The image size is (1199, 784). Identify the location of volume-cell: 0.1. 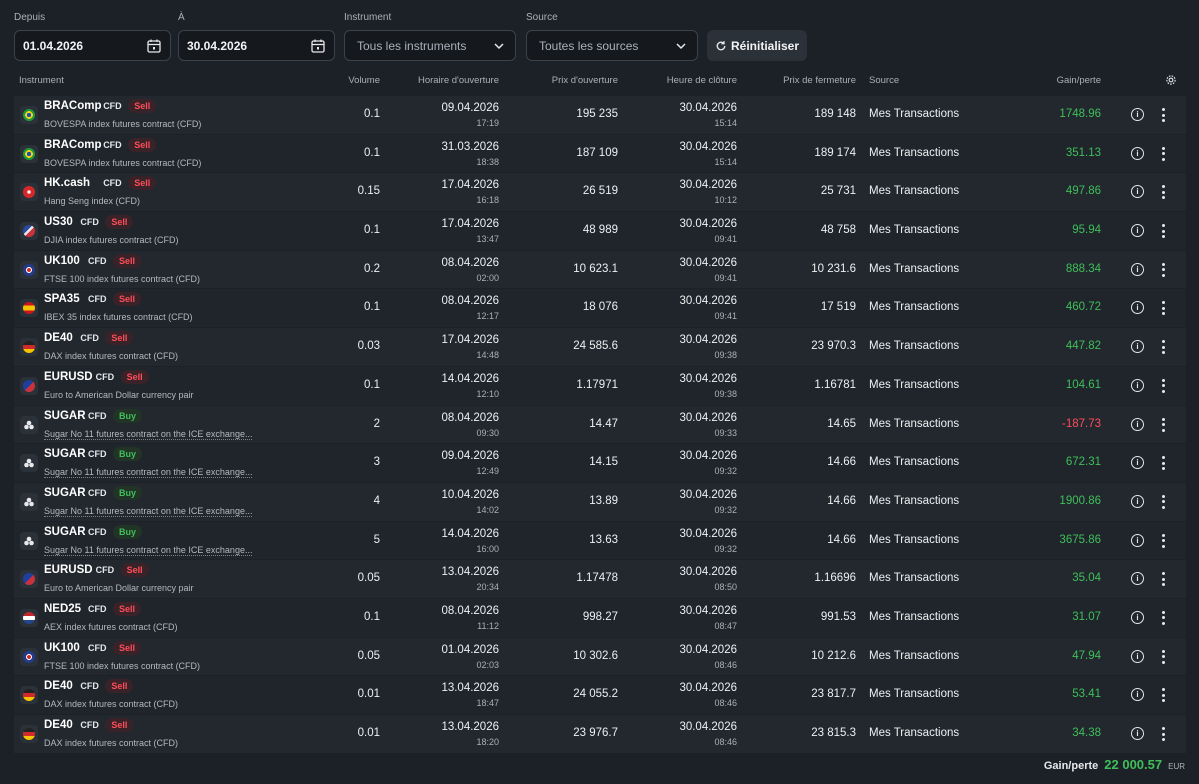
(372, 307).